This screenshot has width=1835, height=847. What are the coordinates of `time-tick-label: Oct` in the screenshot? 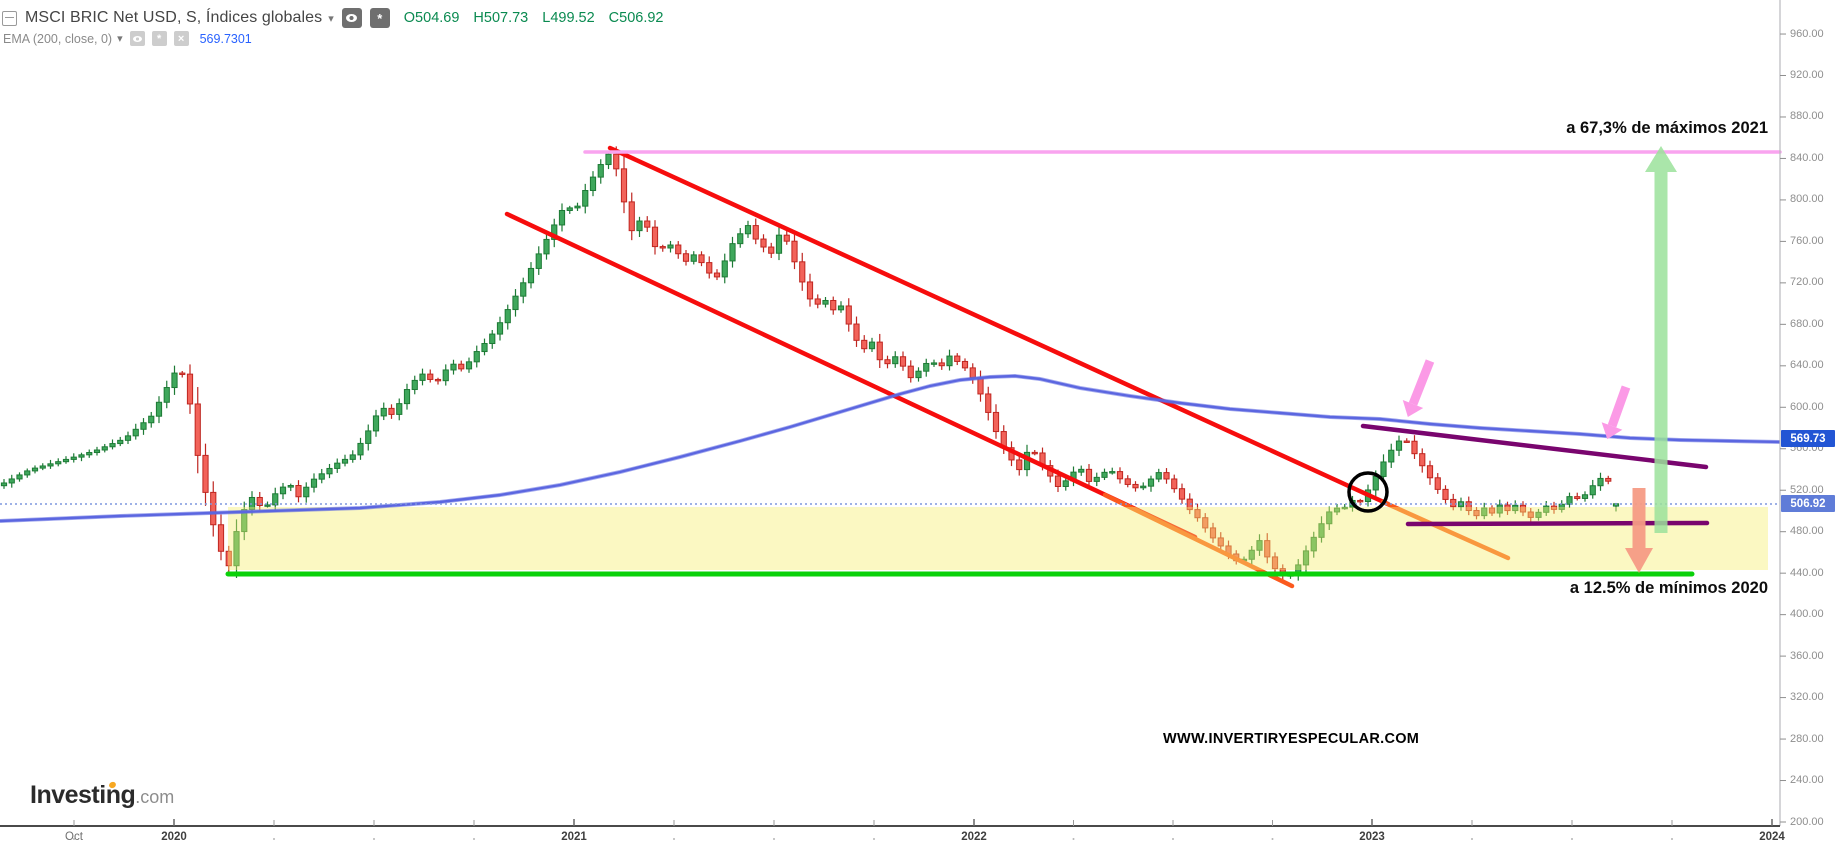 It's located at (74, 837).